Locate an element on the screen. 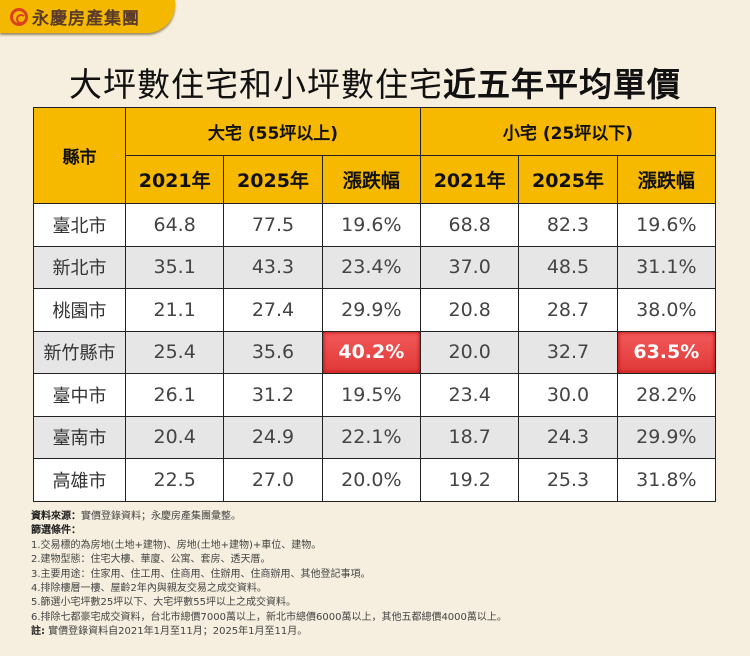 This screenshot has height=656, width=750. note-item: 4.排除樓層一樓、屋齡2年內與親友交易之成交資料。 is located at coordinates (149, 589).